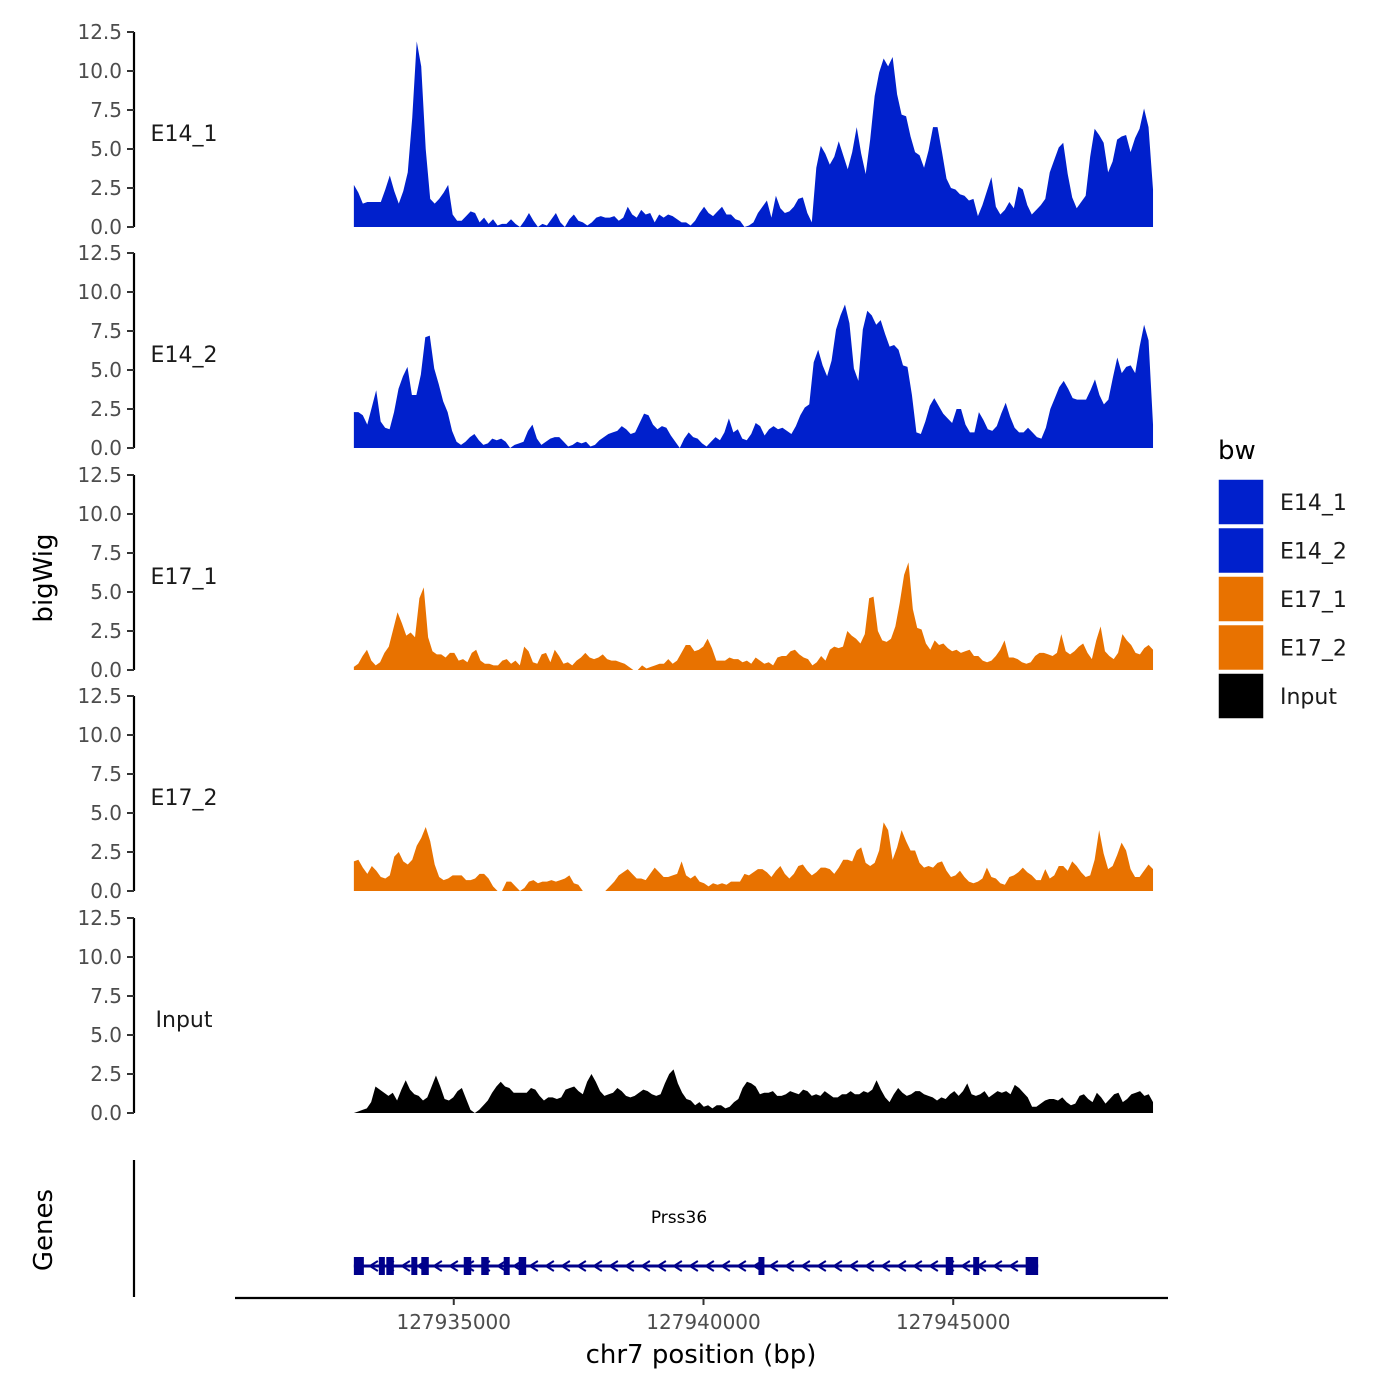 This screenshot has height=1400, width=1400. Describe the element at coordinates (453, 1322) in the screenshot. I see `x-tick-label: 127935000` at that location.